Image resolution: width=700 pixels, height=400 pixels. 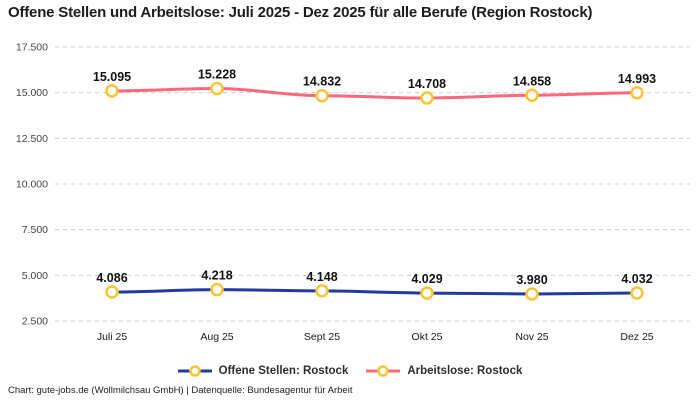 I want to click on y-axis-tick-label: 7.500, so click(x=35, y=230).